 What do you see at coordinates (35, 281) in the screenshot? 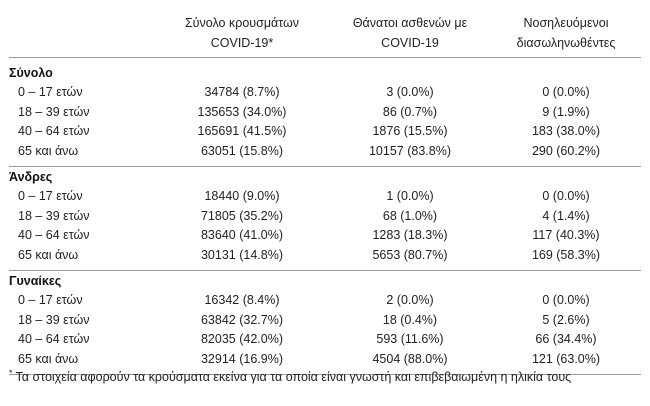
I see `group-title: Γυναίκες` at bounding box center [35, 281].